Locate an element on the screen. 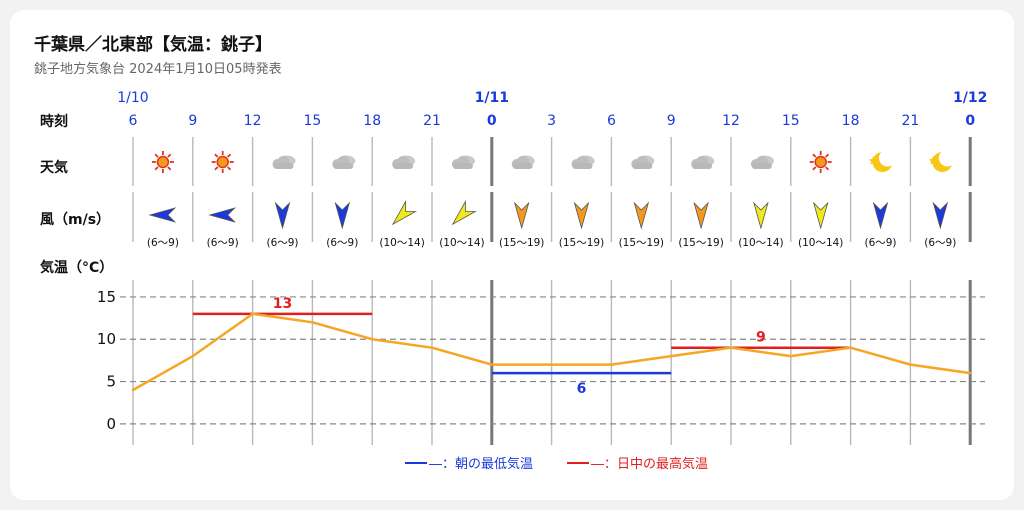 This screenshot has height=510, width=1024. hour-label: 15 is located at coordinates (312, 121).